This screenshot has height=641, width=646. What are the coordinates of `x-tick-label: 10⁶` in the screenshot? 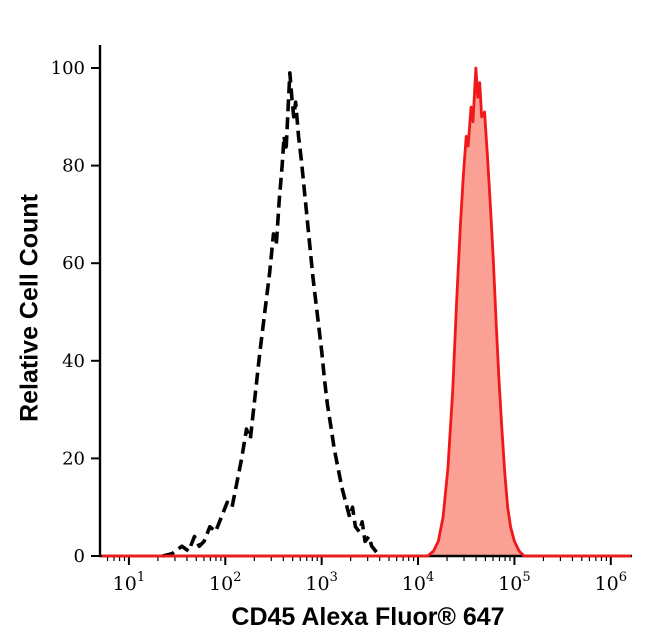 It's located at (611, 582).